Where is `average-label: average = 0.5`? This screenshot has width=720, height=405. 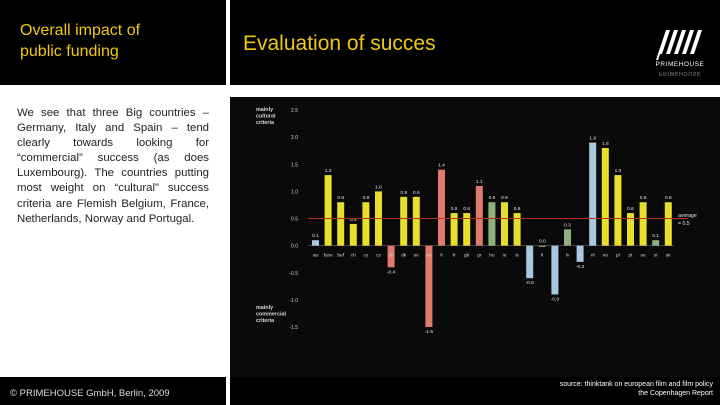 average-label: average = 0.5 is located at coordinates (687, 220).